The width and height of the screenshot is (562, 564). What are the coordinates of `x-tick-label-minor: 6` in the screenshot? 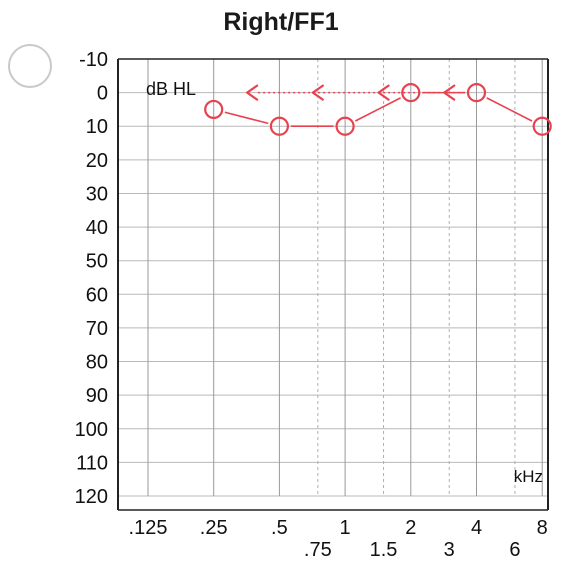 It's located at (514, 550).